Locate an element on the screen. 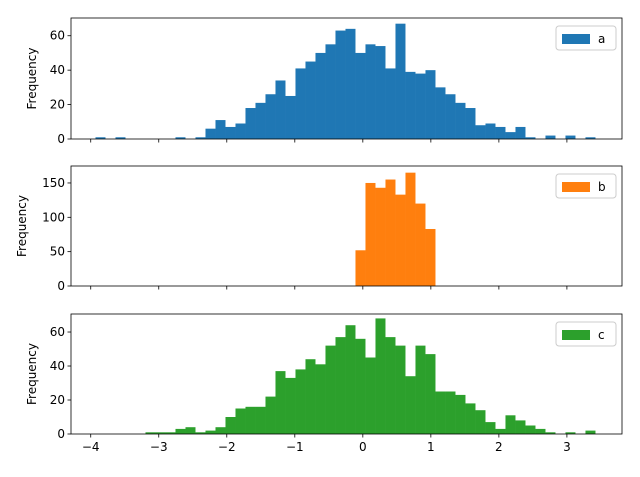 The image size is (640, 477). x-tick-label: 0 is located at coordinates (363, 447).